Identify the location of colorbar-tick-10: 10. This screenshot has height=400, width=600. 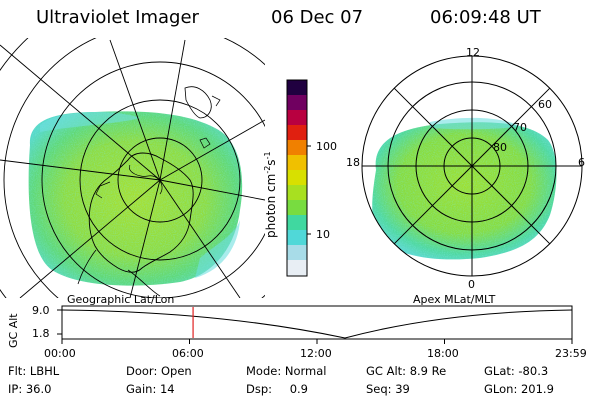
(323, 234).